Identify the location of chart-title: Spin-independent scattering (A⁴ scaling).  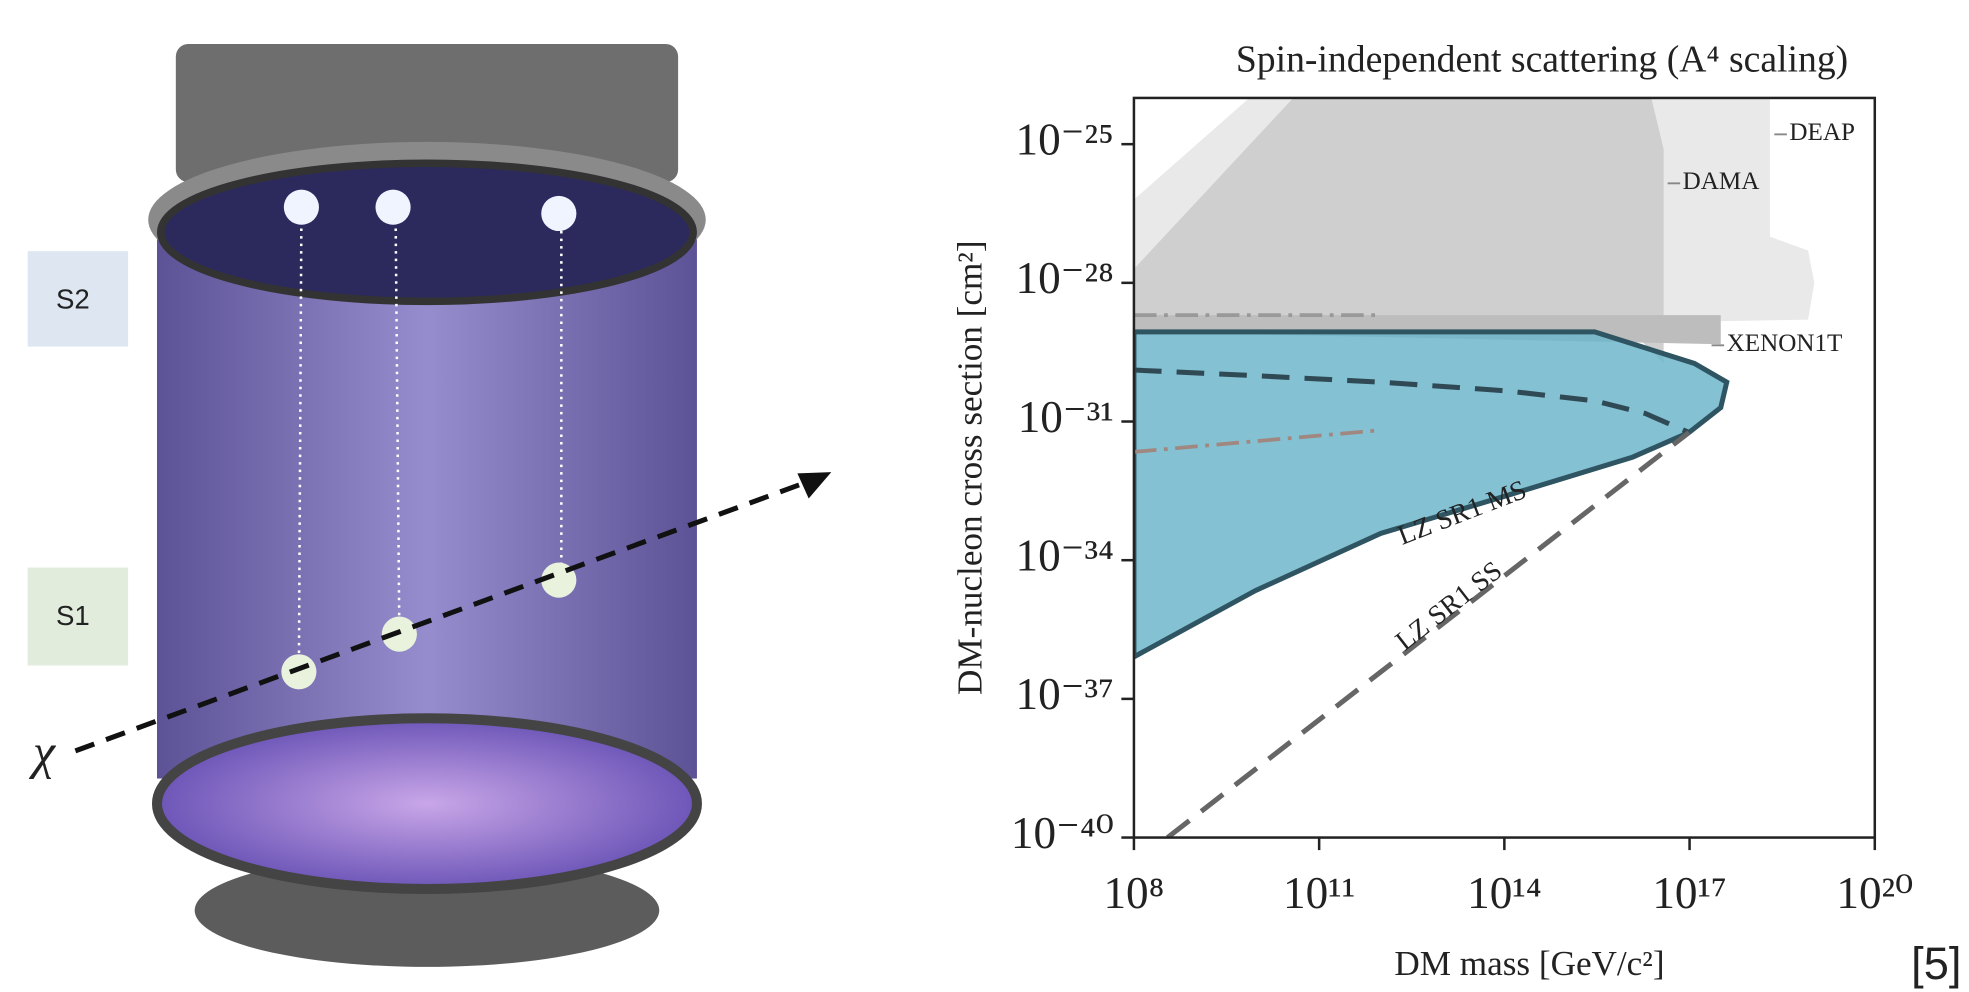
(1542, 59).